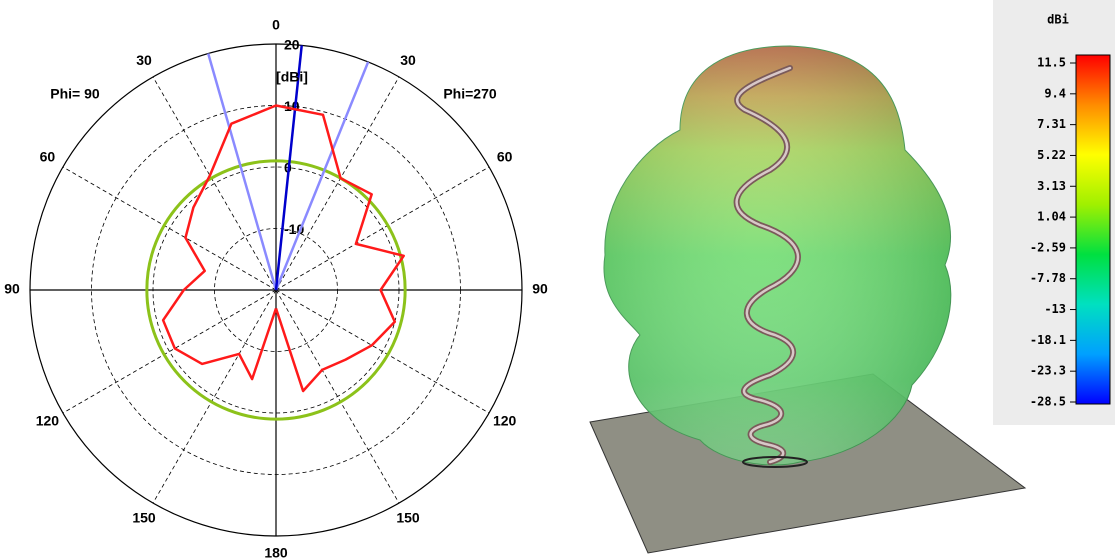 This screenshot has width=1115, height=558. Describe the element at coordinates (1051, 186) in the screenshot. I see `colorbar-label: 3.13` at that location.